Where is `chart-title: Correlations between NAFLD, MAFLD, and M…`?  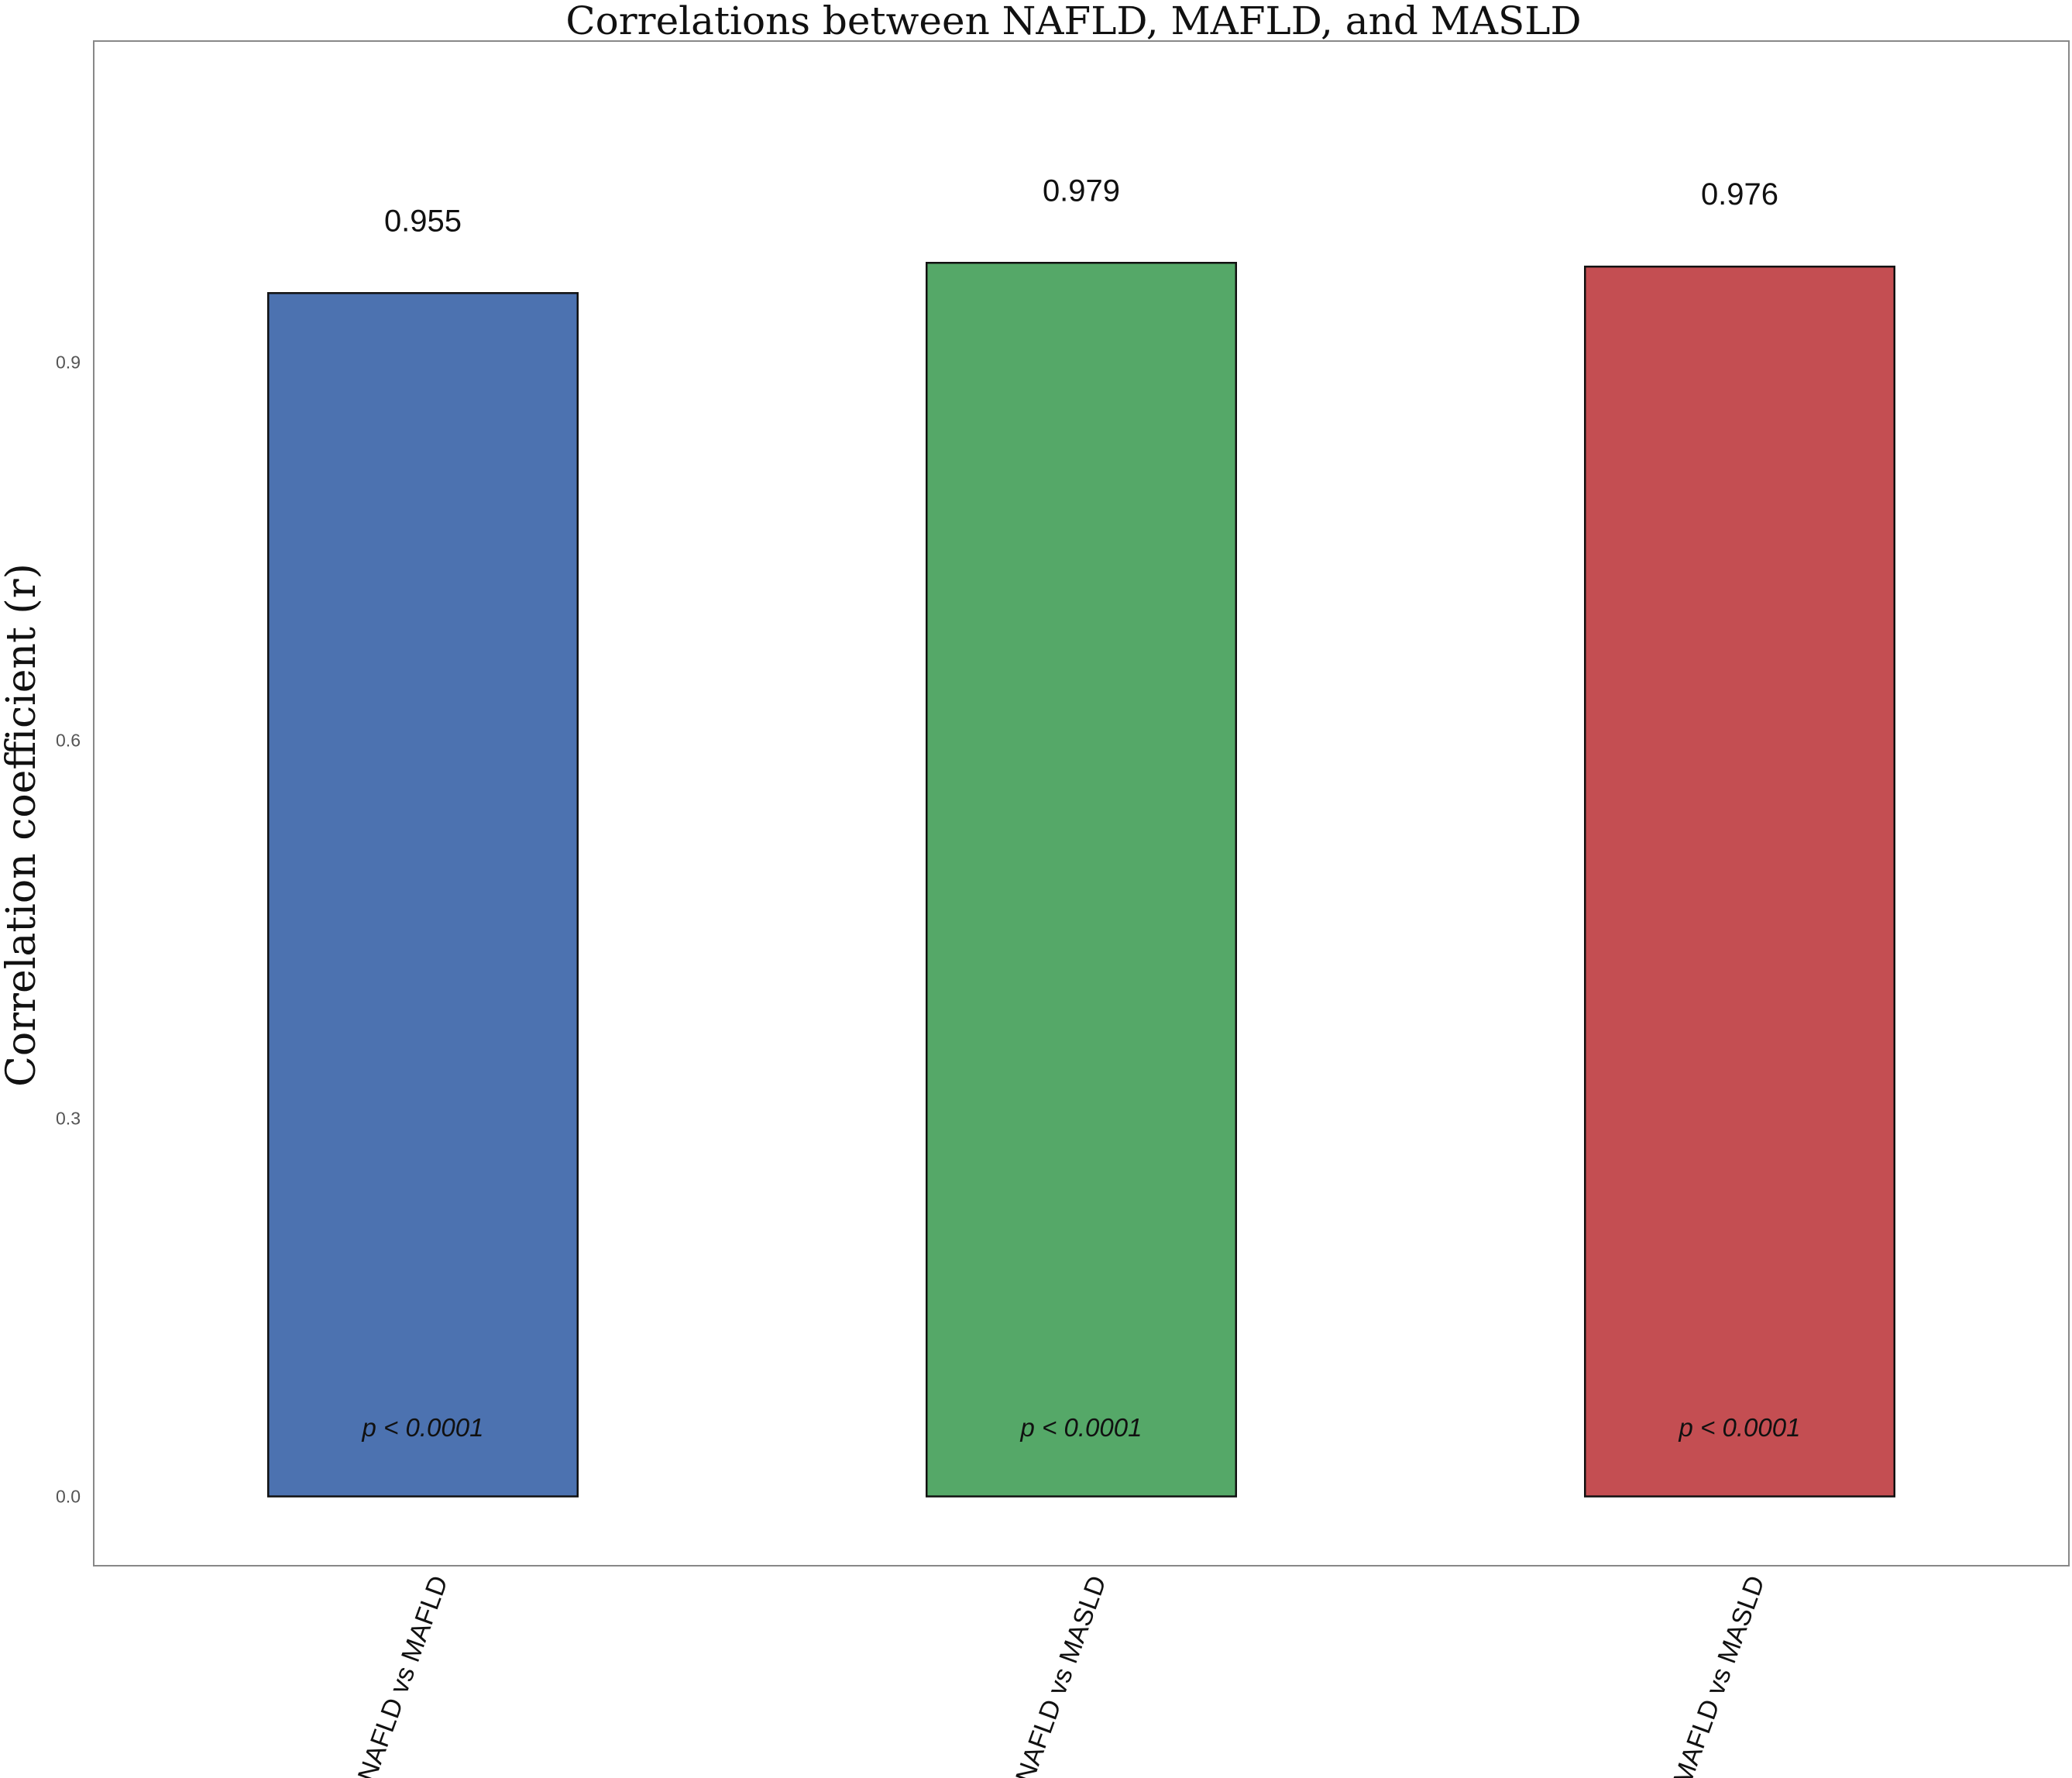
chart-title: Correlations between NAFLD, MAFLD, and M… is located at coordinates (1073, 21).